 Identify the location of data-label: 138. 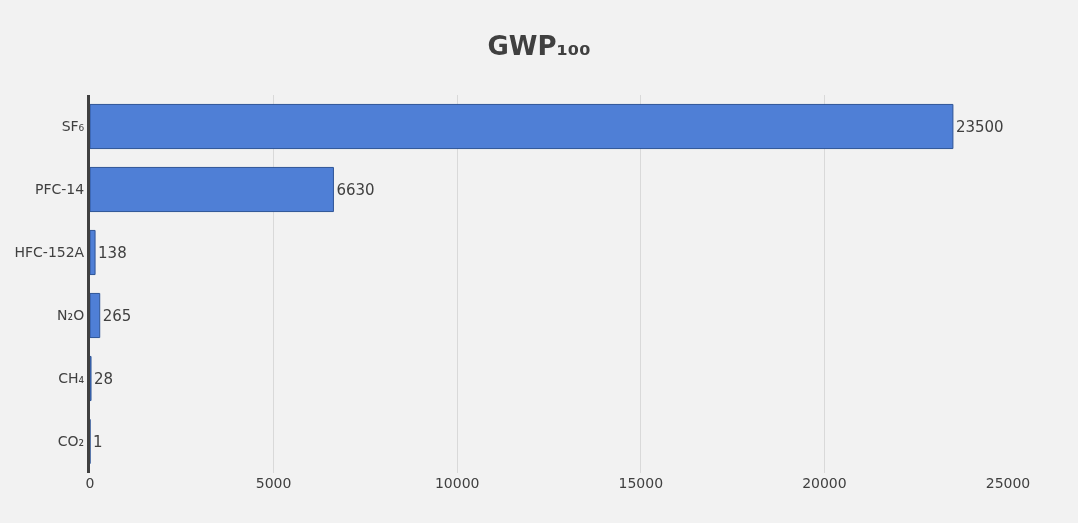
(112, 252).